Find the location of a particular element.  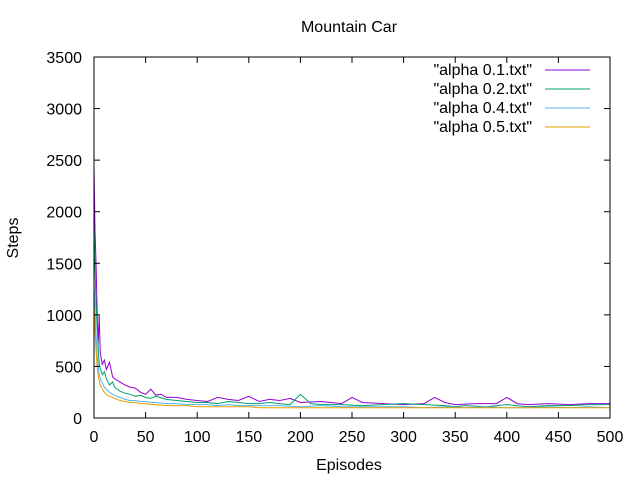

legend-label-2: "alpha 0.2.txt" is located at coordinates (482, 89).